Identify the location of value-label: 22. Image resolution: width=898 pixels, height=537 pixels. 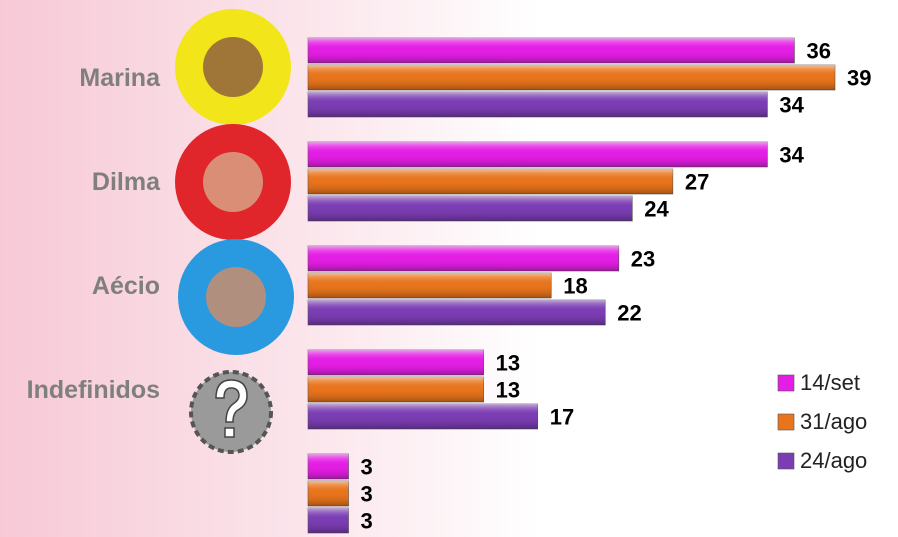
(629, 312).